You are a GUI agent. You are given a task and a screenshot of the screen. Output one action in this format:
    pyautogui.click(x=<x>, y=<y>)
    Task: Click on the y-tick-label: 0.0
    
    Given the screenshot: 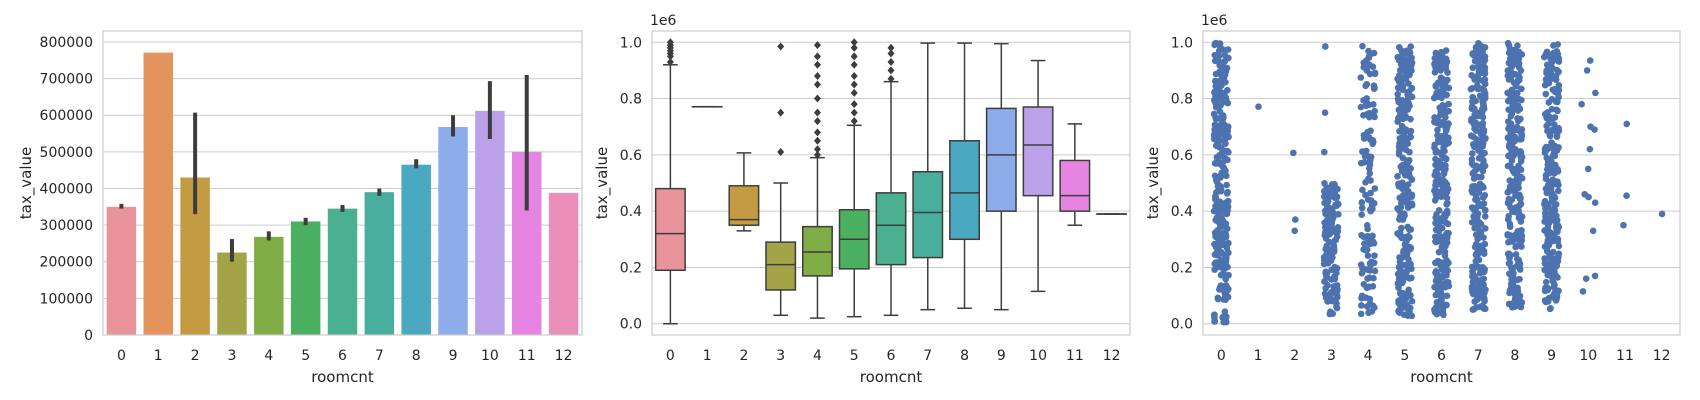 What is the action you would take?
    pyautogui.click(x=631, y=325)
    